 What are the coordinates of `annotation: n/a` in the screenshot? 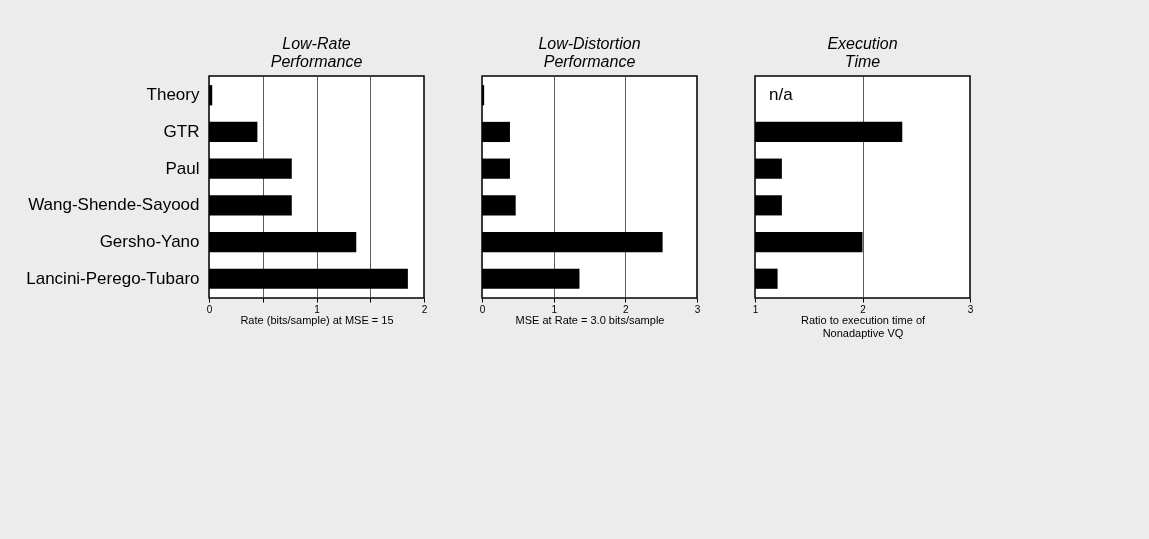 It's located at (781, 95).